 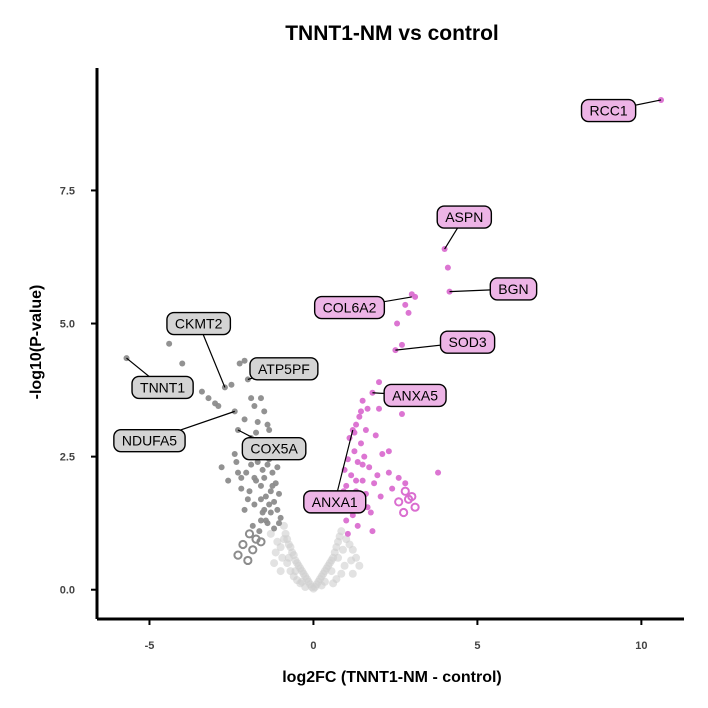 What do you see at coordinates (313, 646) in the screenshot?
I see `x-tick-label: 0` at bounding box center [313, 646].